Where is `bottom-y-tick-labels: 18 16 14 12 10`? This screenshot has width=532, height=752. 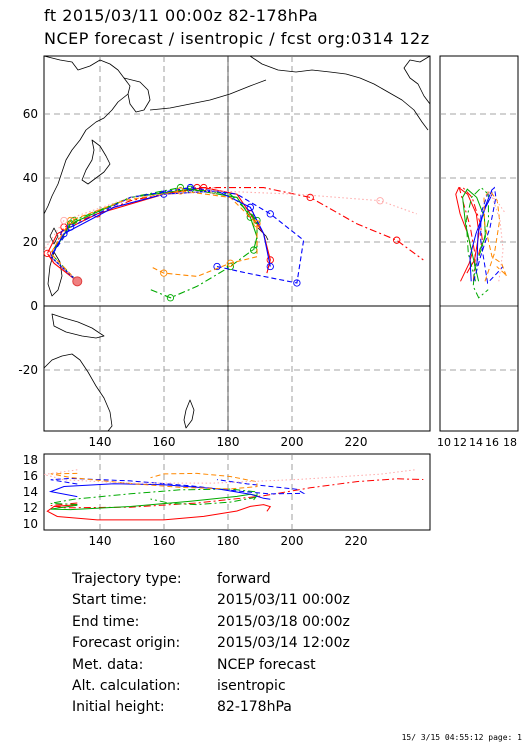
bottom-y-tick-labels: 18 16 14 12 10 is located at coordinates (30, 492).